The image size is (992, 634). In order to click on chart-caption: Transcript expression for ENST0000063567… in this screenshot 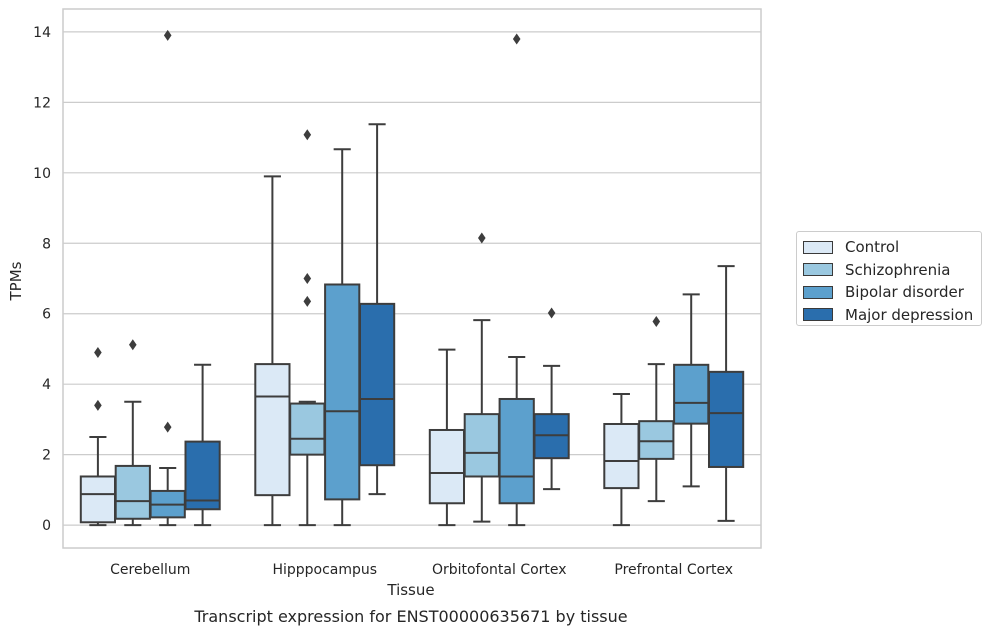, I will do `click(410, 616)`.